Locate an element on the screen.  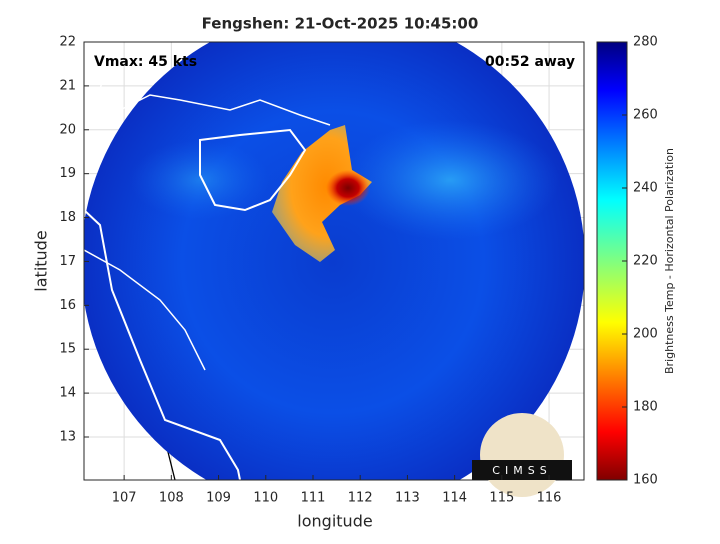
y-tick-label: 19 is located at coordinates (67, 173).